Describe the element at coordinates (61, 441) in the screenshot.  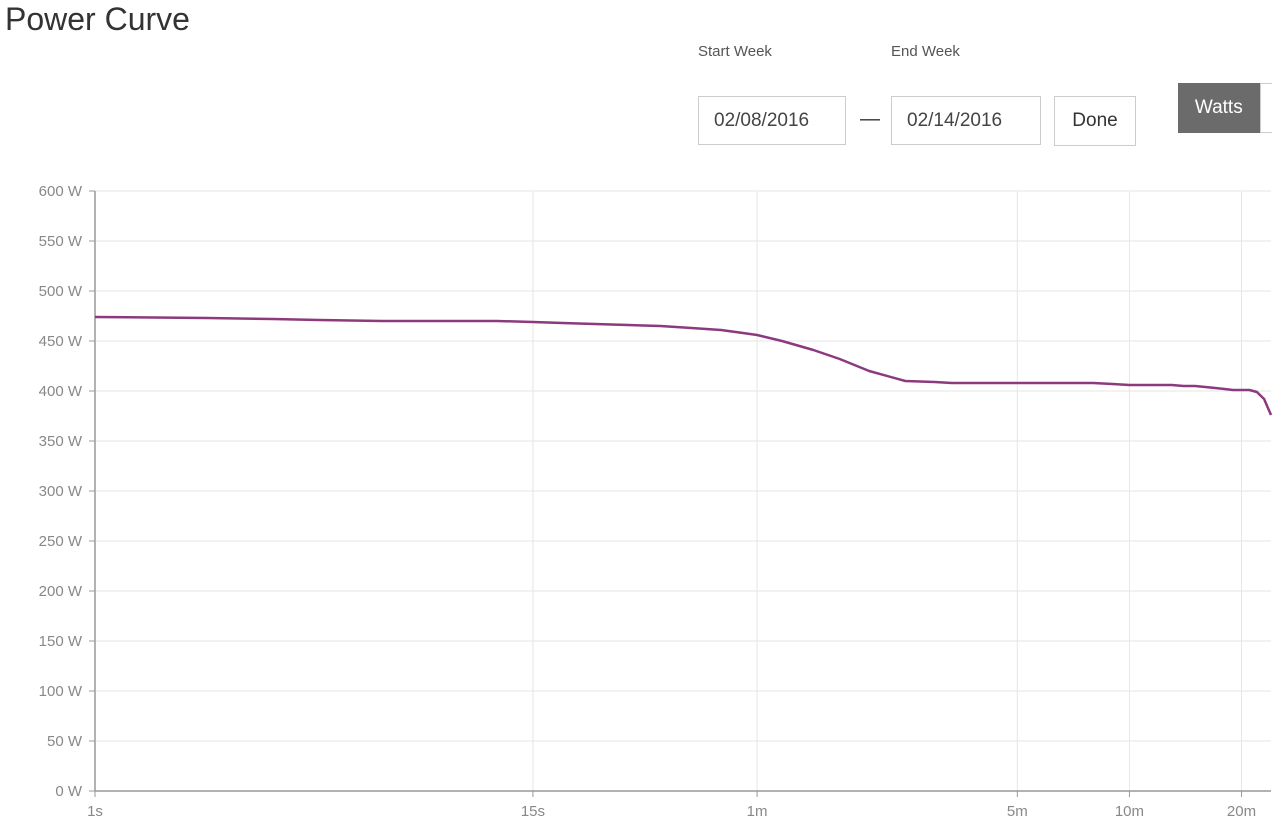
I see `y-tick-label: 350 W` at that location.